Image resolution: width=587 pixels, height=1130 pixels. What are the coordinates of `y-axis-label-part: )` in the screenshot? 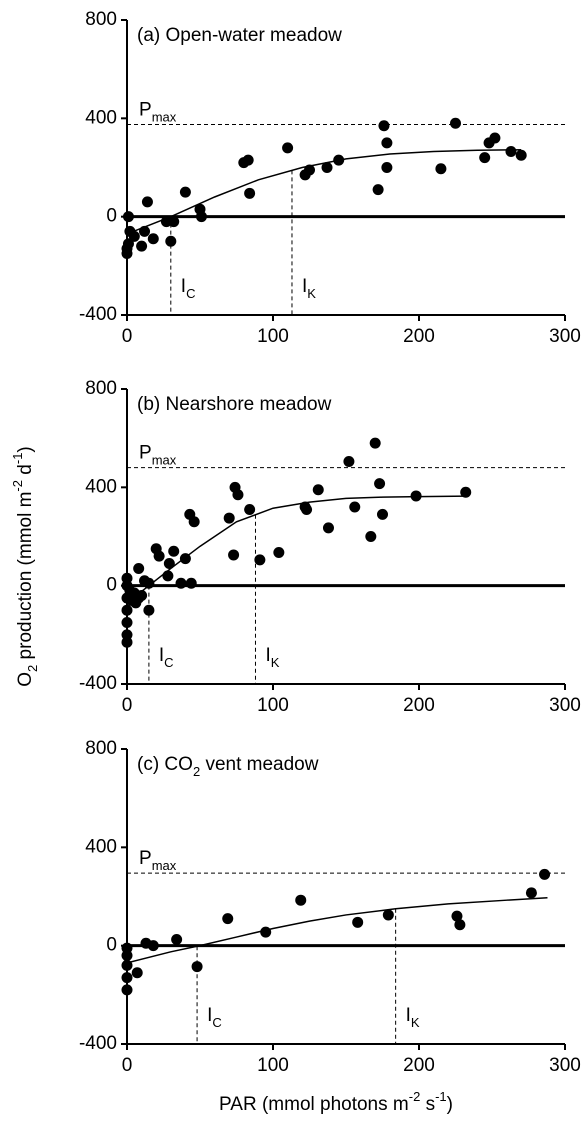 It's located at (25, 449).